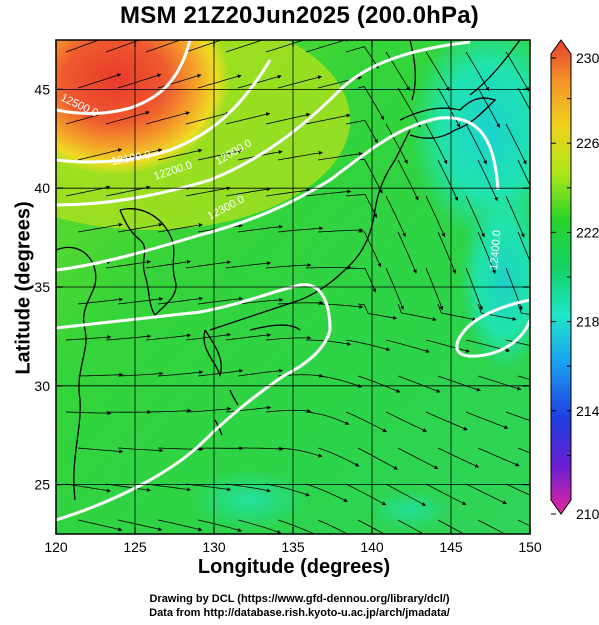 Image resolution: width=599 pixels, height=625 pixels. What do you see at coordinates (252, 351) in the screenshot?
I see `coastline-kyushu-shikoku` at bounding box center [252, 351].